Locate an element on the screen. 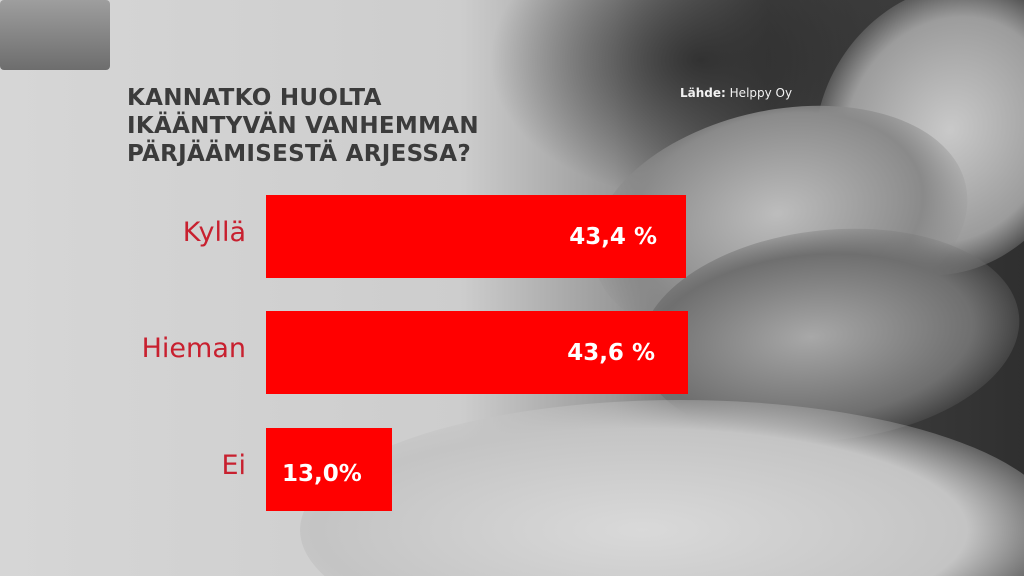 The image size is (1024, 576). bar-row-kylla: Kyllä 43,4 % is located at coordinates (512, 236).